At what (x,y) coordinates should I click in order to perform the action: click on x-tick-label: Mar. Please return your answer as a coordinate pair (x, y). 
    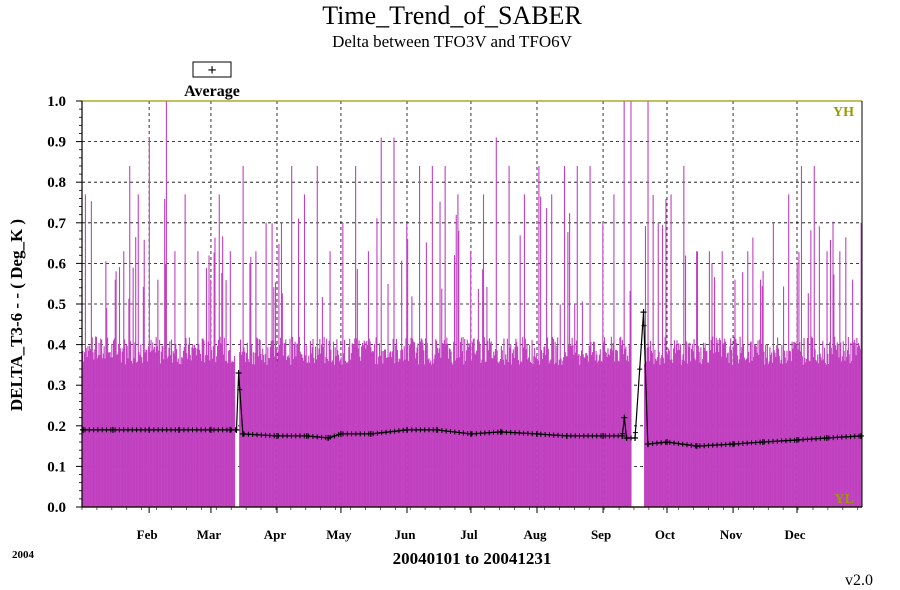
    Looking at the image, I should click on (209, 534).